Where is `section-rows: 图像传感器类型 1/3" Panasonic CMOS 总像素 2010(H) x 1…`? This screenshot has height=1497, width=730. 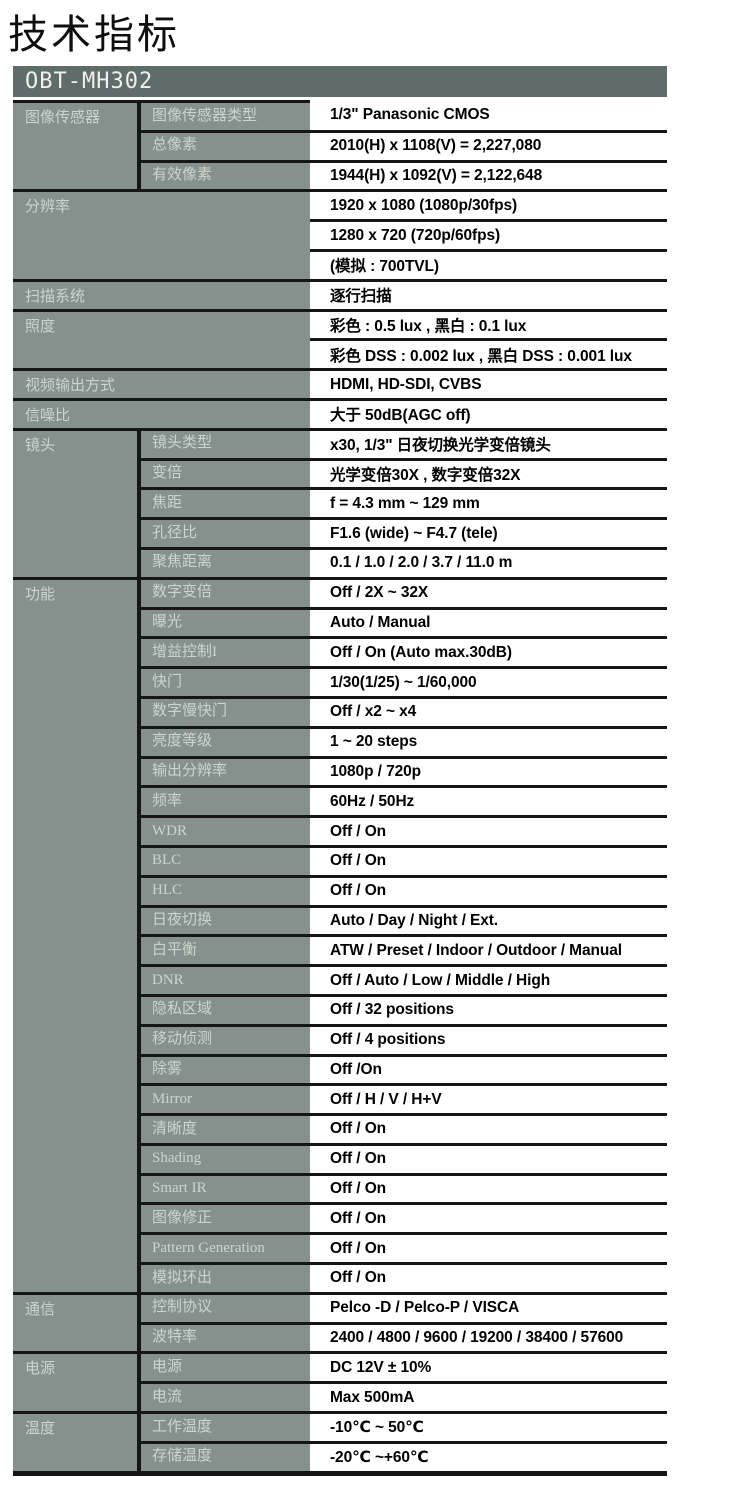
section-rows: 图像传感器类型 1/3" Panasonic CMOS 总像素 2010(H) x 1… is located at coordinates (402, 145).